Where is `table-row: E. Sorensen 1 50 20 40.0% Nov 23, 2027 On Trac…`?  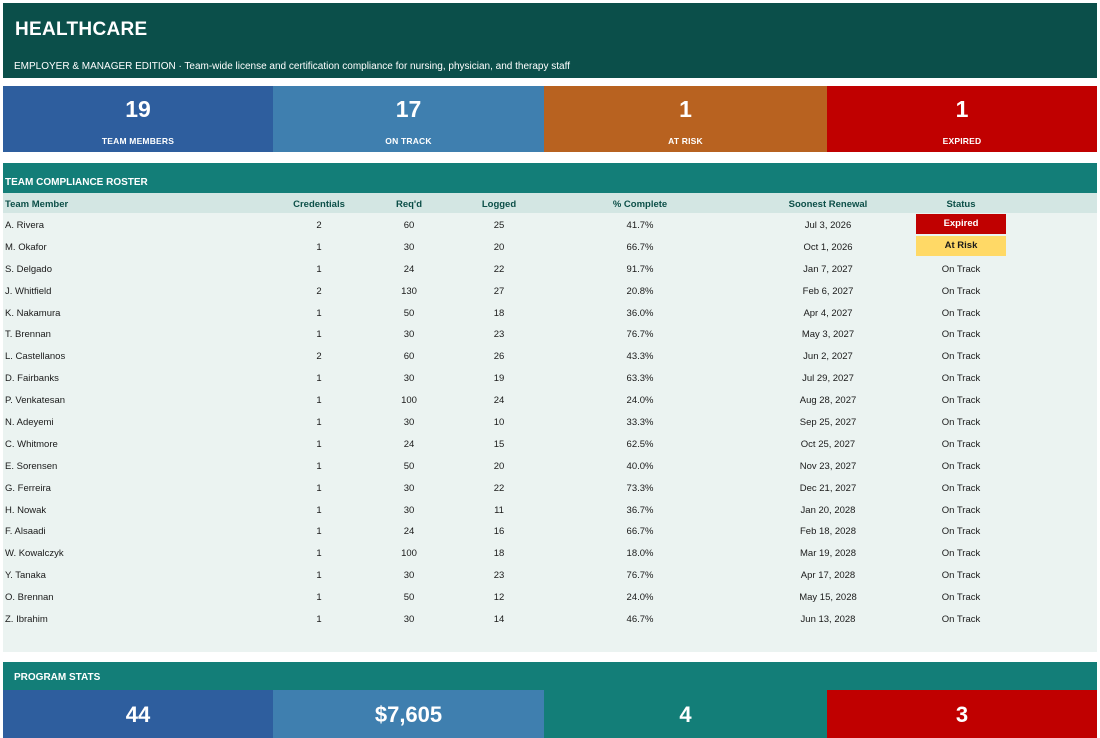
table-row: E. Sorensen 1 50 20 40.0% Nov 23, 2027 On Trac… is located at coordinates (550, 465).